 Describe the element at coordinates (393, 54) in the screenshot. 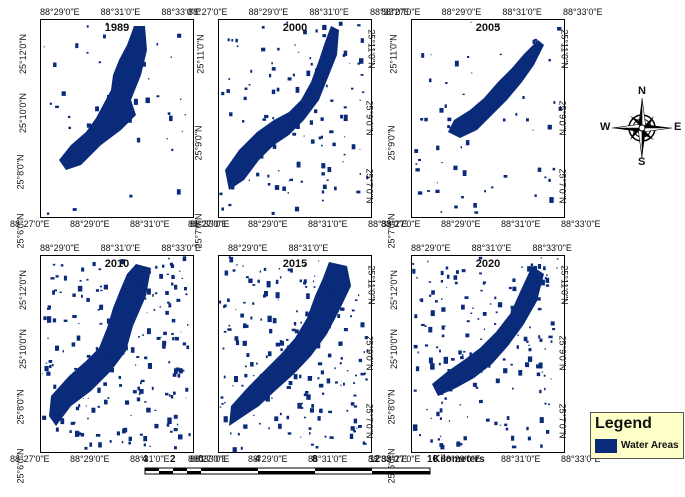

I see `left-latitude-tick: 25°11'0"N` at that location.